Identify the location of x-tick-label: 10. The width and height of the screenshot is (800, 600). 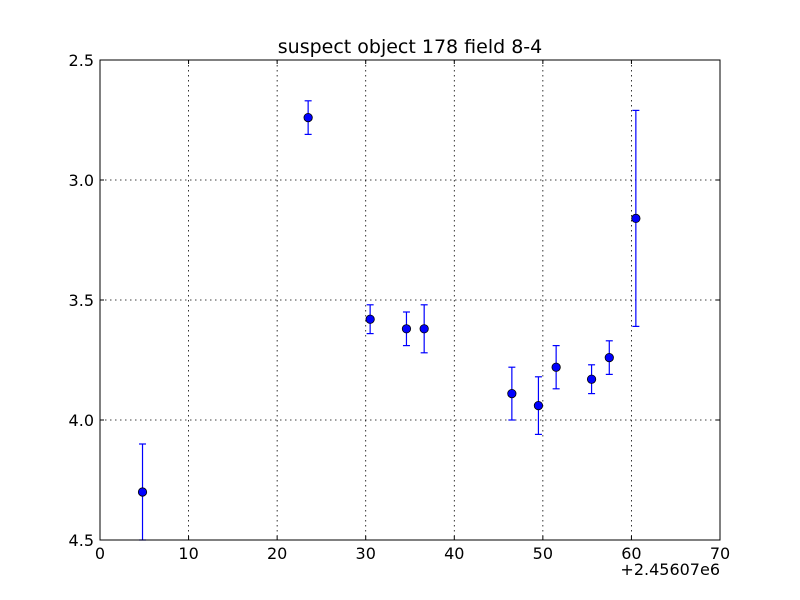
(188, 553).